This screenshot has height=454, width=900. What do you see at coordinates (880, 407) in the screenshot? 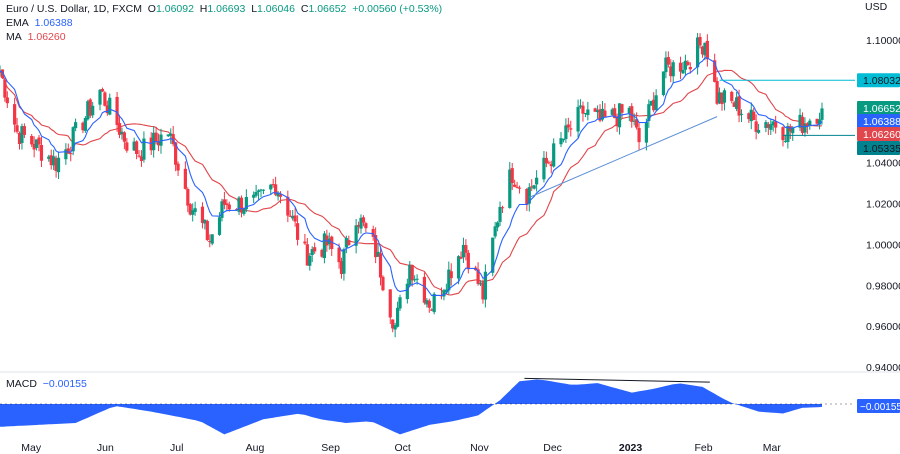
I see `macd-tag-label: −0.00155` at bounding box center [880, 407].